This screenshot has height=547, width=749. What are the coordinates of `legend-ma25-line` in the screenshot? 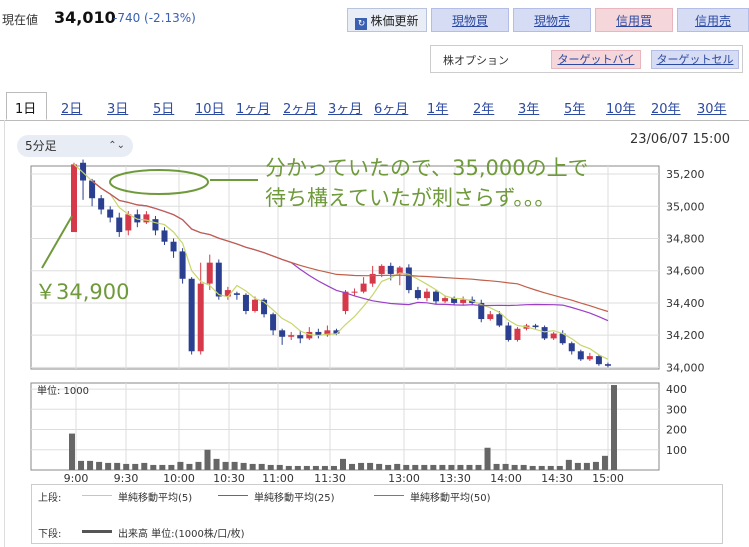 It's located at (233, 495).